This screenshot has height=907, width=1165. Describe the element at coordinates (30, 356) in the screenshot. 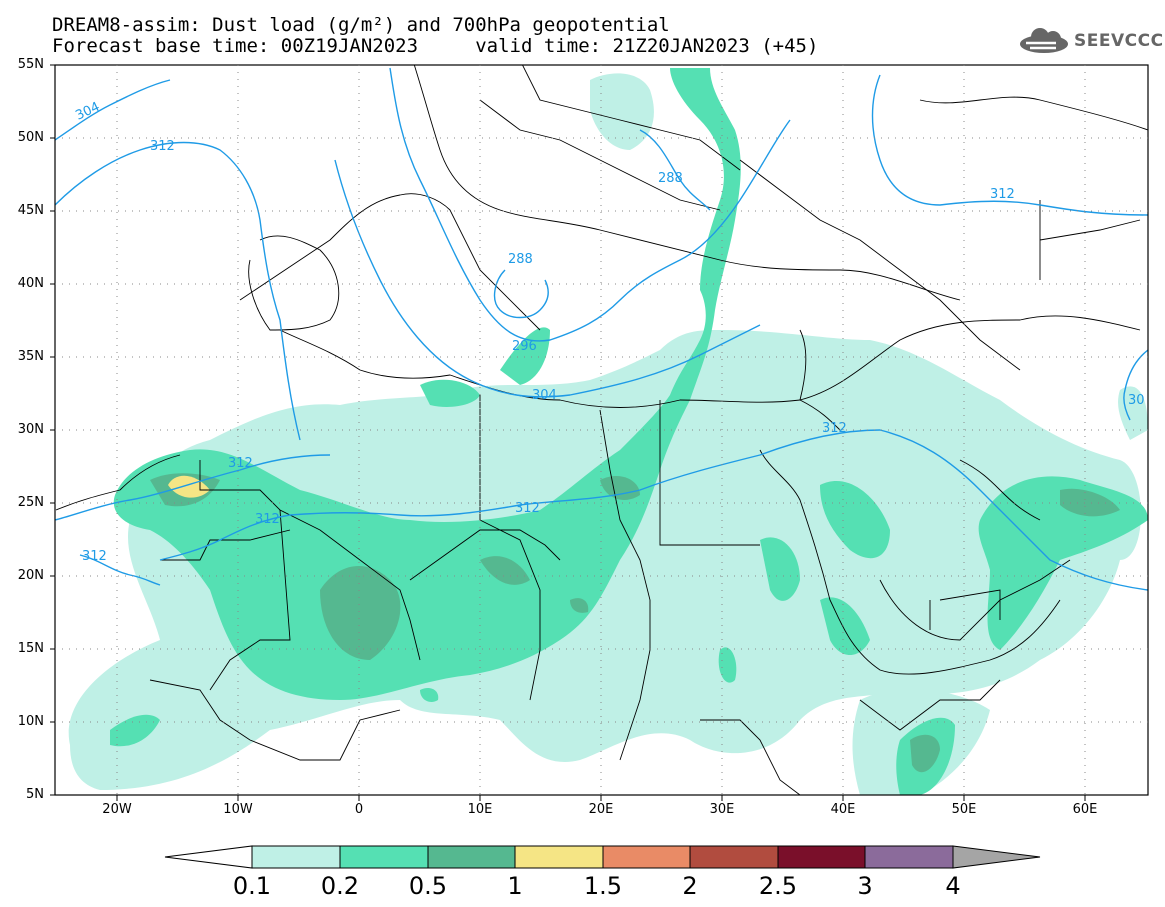

I see `lat-tick-label: 35N` at that location.